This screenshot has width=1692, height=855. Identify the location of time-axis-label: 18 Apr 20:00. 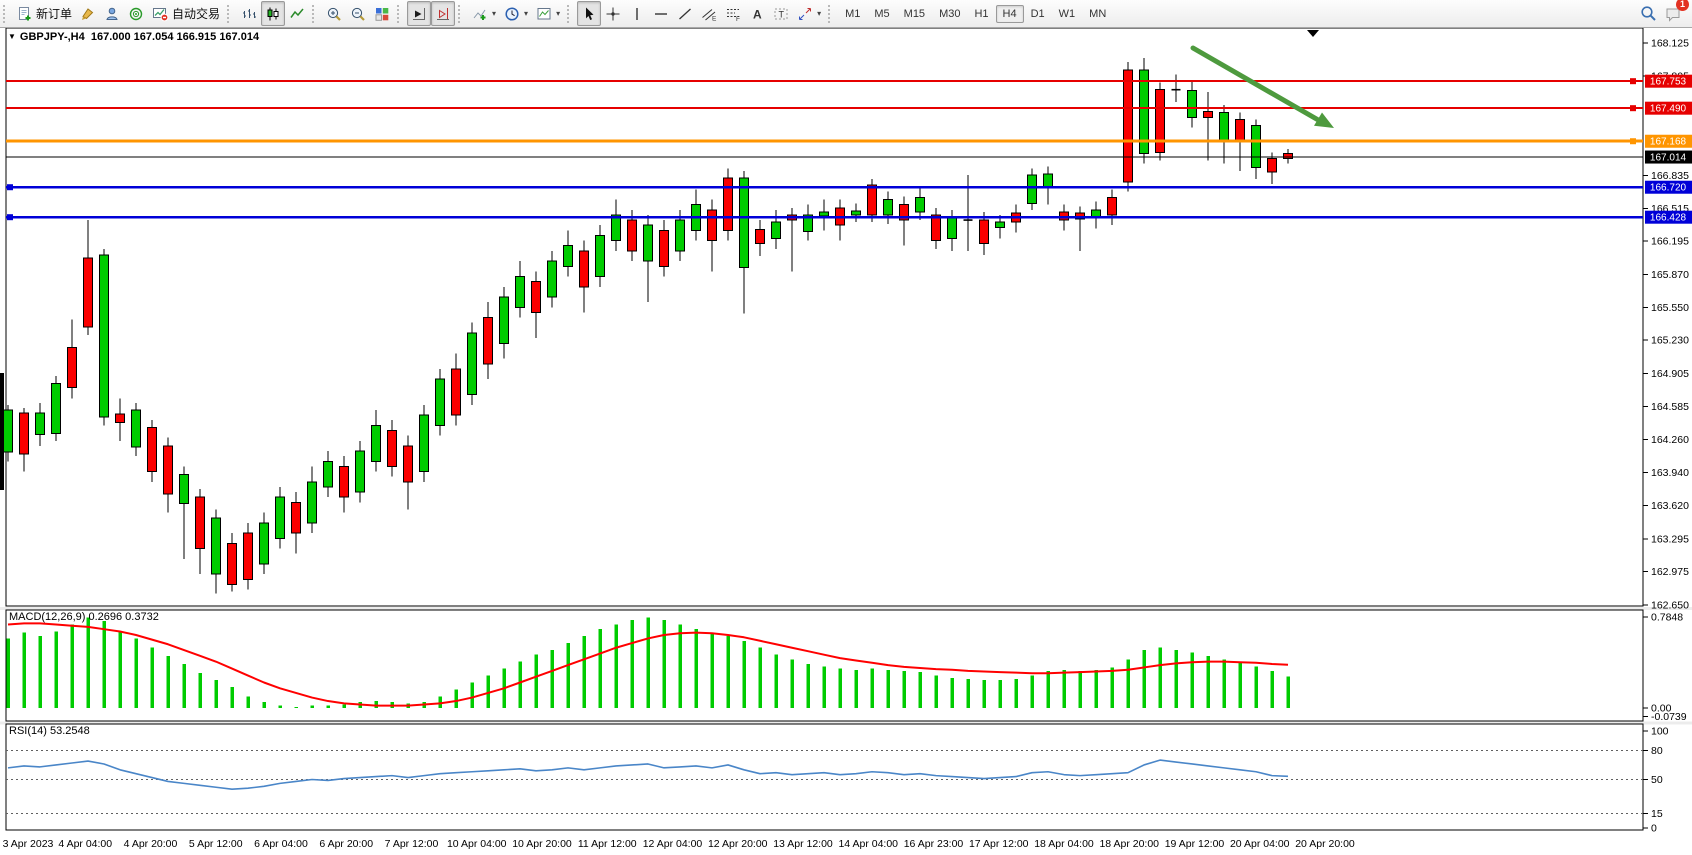
(1129, 844).